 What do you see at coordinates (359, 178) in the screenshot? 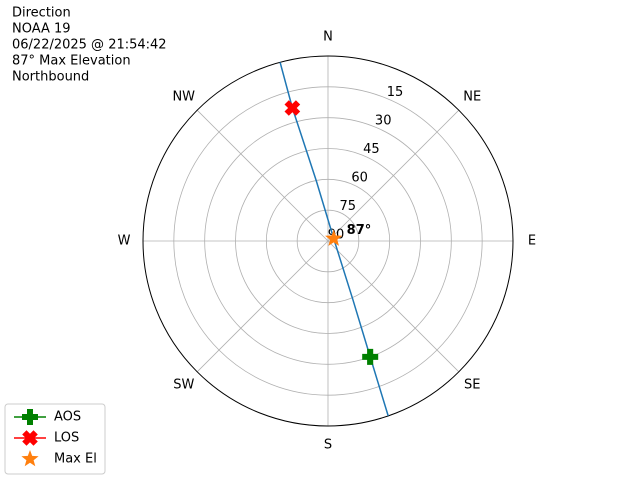
I see `r-tick-label: 60` at bounding box center [359, 178].